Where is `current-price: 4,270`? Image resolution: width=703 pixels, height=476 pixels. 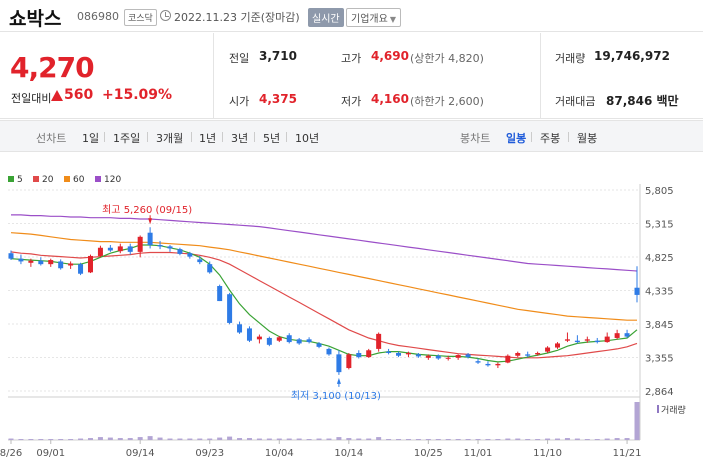
current-price: 4,270 is located at coordinates (52, 67).